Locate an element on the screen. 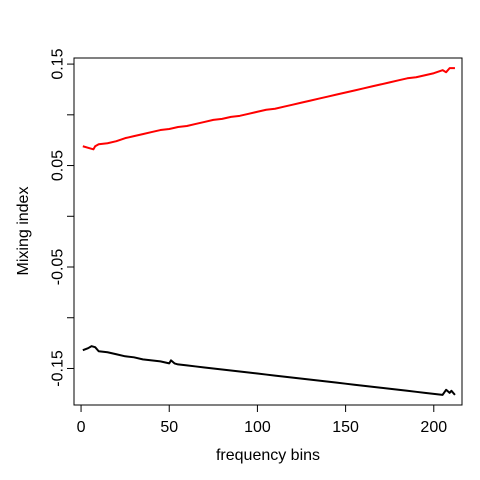 The width and height of the screenshot is (480, 480). x-tick-label: 50 is located at coordinates (169, 427).